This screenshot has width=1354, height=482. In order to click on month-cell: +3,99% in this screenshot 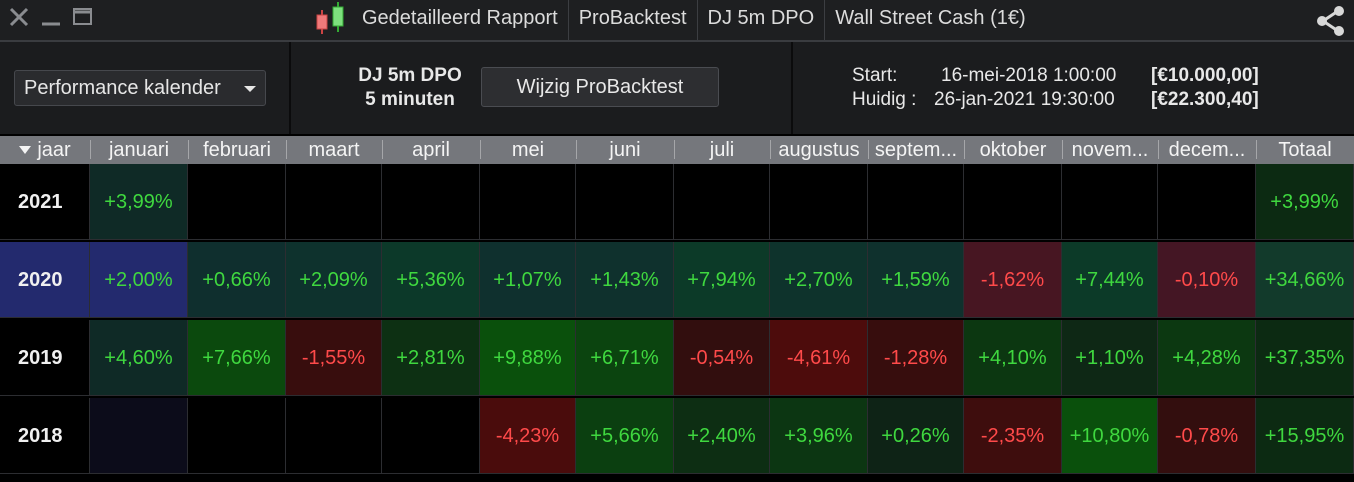, I will do `click(139, 202)`.